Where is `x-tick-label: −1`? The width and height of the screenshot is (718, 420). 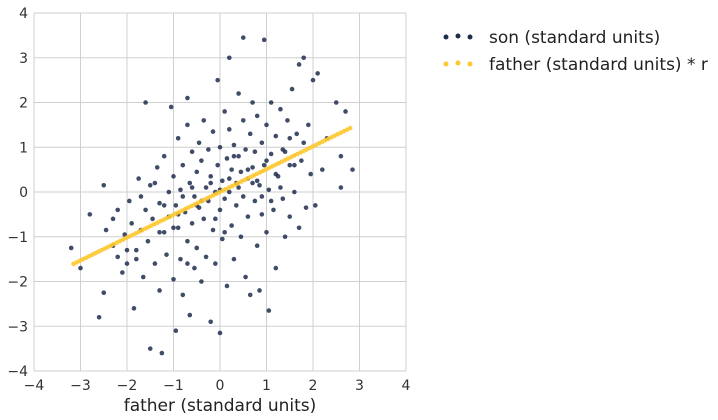
x-tick-label: −1 is located at coordinates (173, 386).